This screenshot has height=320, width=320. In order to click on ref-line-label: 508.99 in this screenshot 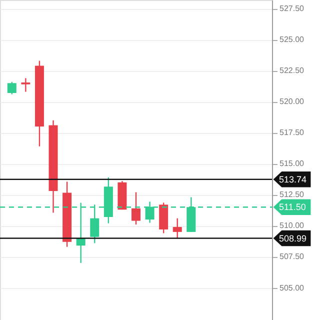, I will do `click(293, 238)`.